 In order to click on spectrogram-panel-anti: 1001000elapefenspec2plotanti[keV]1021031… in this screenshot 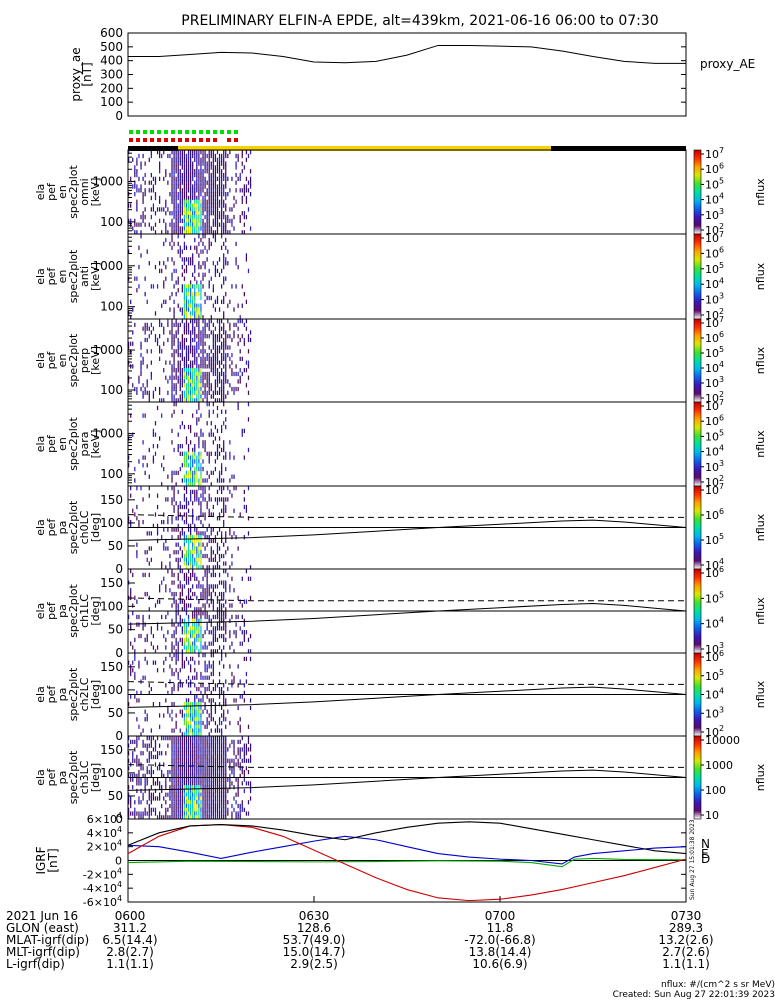, I will do `click(400, 276)`.